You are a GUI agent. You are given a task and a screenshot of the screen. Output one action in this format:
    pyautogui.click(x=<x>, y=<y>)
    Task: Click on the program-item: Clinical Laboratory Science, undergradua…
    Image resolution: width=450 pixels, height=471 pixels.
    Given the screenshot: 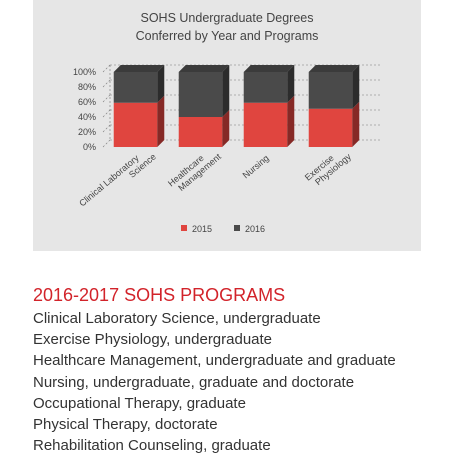 What is the action you would take?
    pyautogui.click(x=177, y=318)
    